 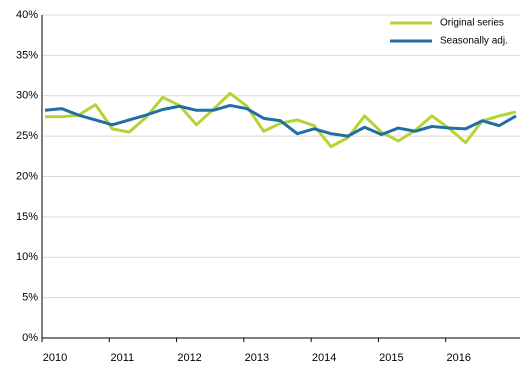 What do you see at coordinates (458, 358) in the screenshot?
I see `x-tick-label: 2016` at bounding box center [458, 358].